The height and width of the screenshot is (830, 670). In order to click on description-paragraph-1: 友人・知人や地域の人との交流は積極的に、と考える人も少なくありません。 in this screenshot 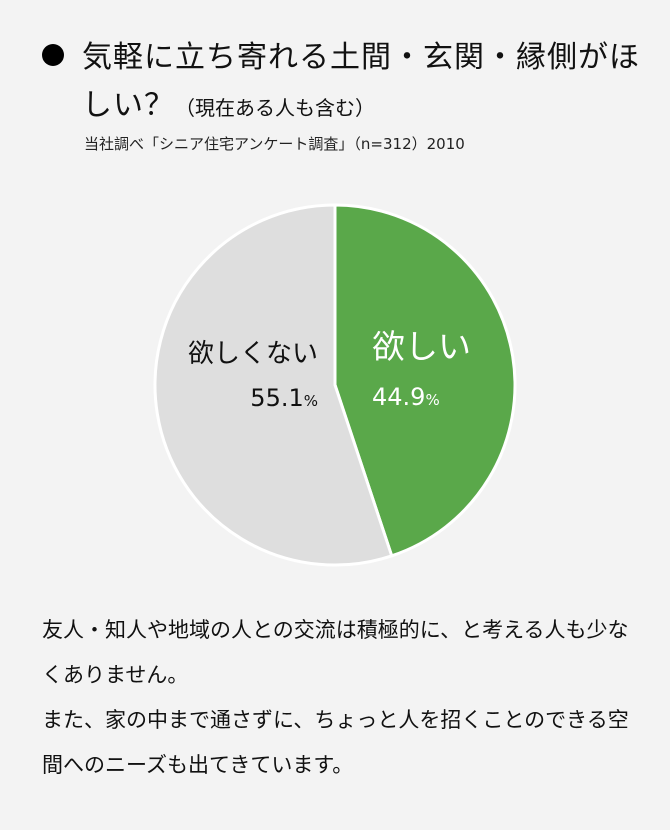, I will do `click(335, 652)`.